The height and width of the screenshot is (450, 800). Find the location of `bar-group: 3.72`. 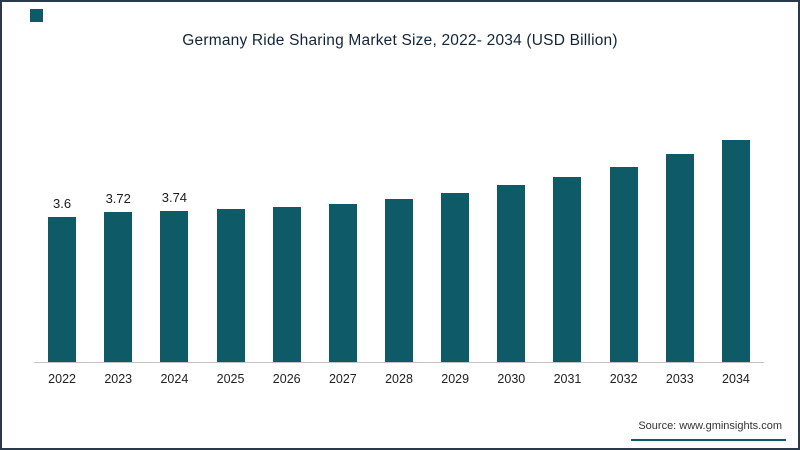

bar-group: 3.72 is located at coordinates (118, 276).